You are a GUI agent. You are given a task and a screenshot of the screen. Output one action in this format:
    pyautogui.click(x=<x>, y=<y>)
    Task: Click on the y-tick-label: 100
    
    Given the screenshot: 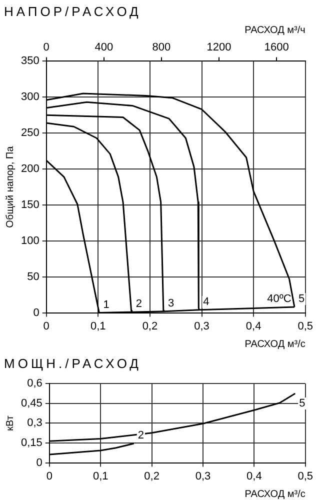 What is the action you would take?
    pyautogui.click(x=30, y=240)
    